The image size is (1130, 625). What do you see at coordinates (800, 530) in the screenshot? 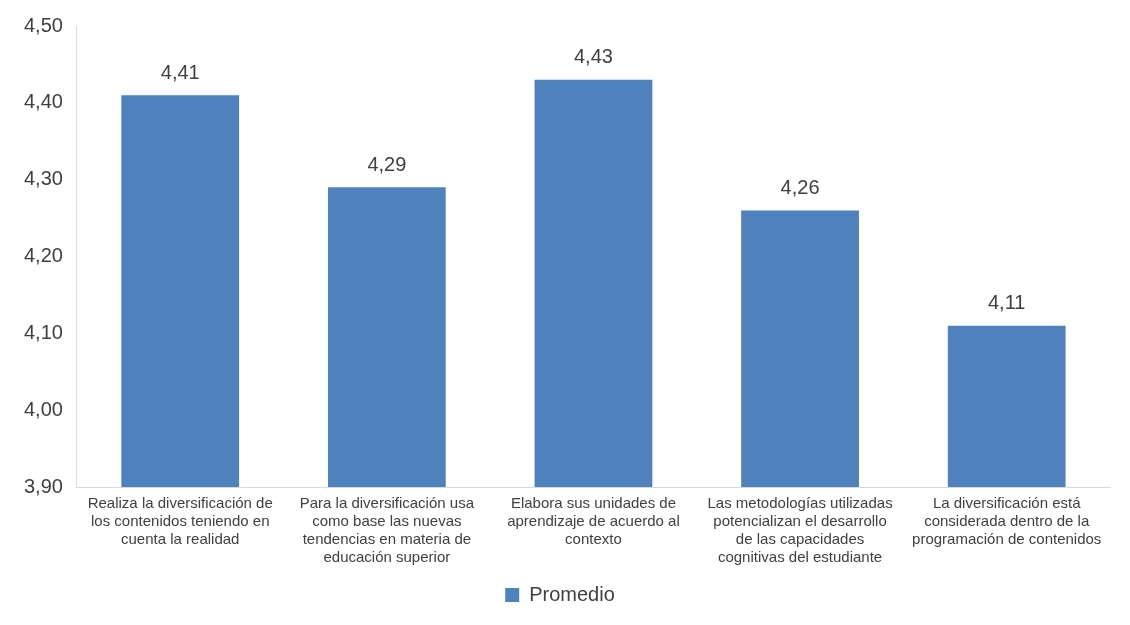
I see `x-tick-label: Las metodologías utilizadas potencializan el desarrollo de las capacidades cognitivas del estudiante` at bounding box center [800, 530].